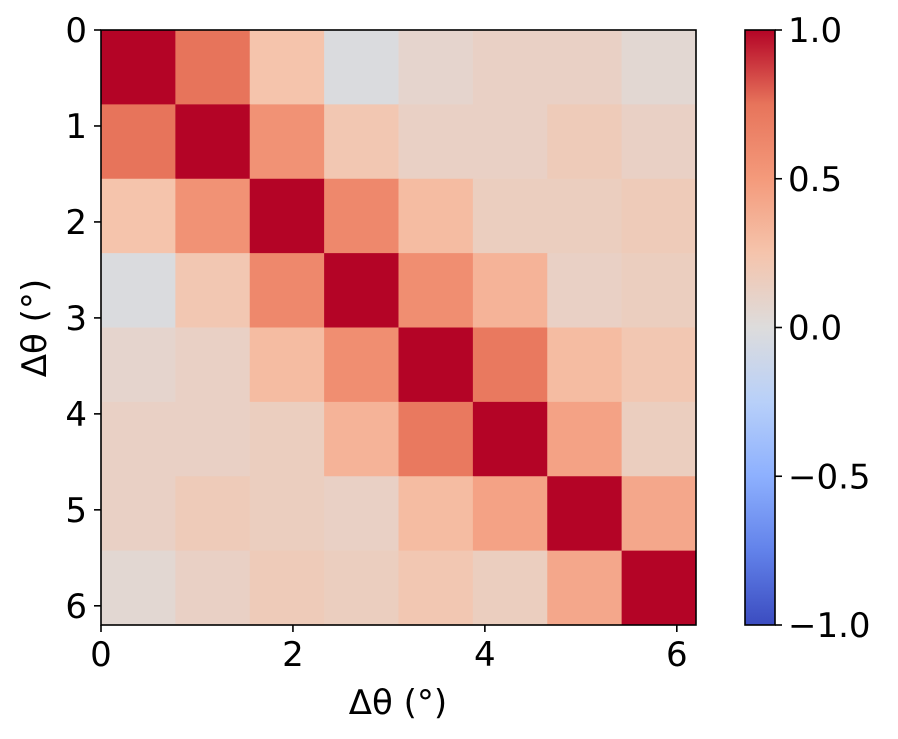  What do you see at coordinates (361, 216) in the screenshot?
I see `heatmap-cell-r2-c3` at bounding box center [361, 216].